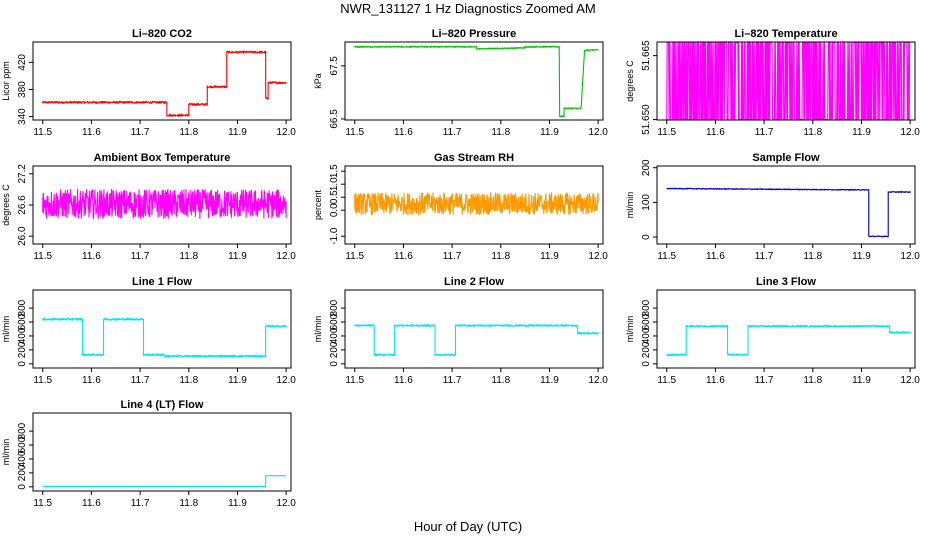 The image size is (936, 540). I want to click on y-tick-label: 1.0, so click(334, 184).